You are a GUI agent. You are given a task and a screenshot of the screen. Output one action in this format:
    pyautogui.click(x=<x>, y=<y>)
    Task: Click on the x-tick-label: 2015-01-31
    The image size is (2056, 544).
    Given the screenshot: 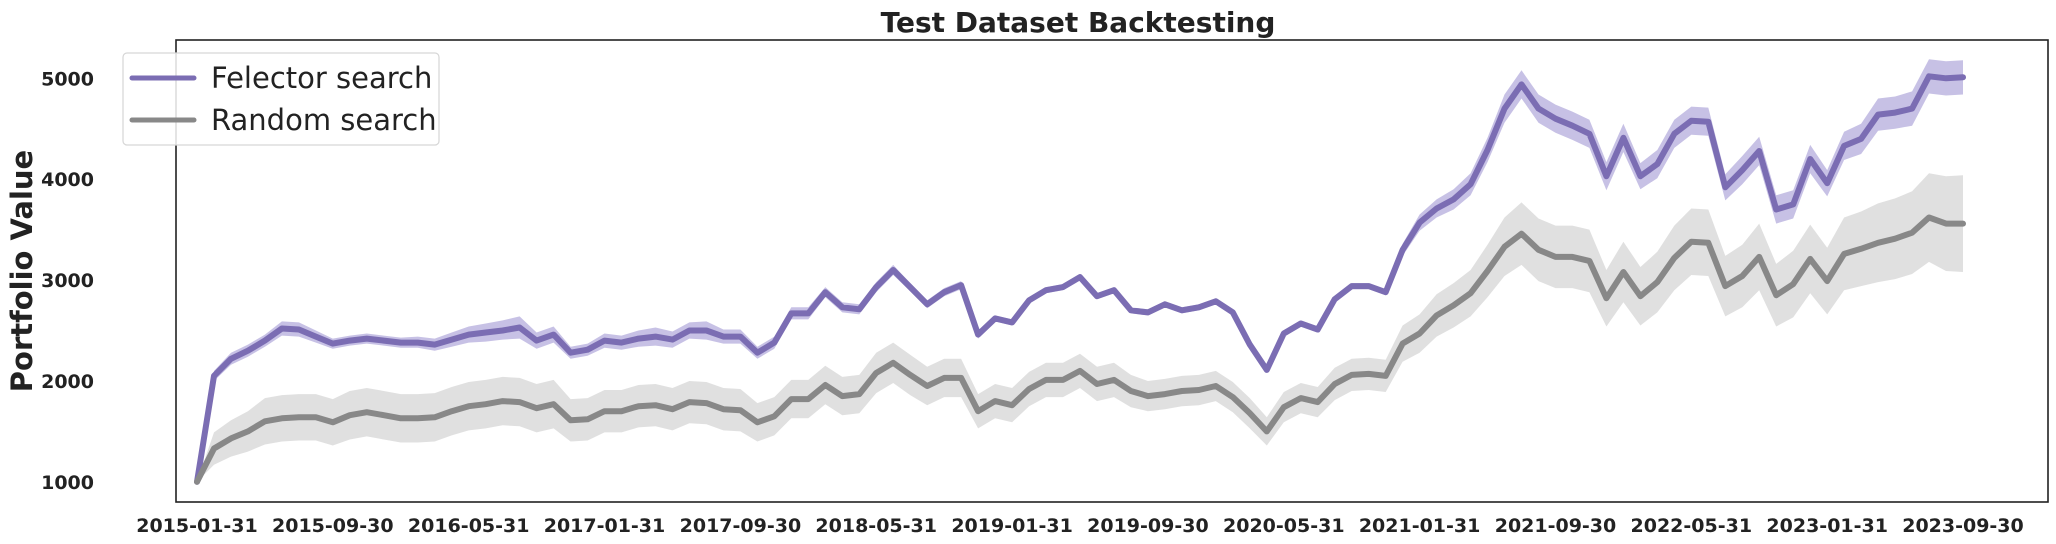 What is the action you would take?
    pyautogui.click(x=197, y=526)
    